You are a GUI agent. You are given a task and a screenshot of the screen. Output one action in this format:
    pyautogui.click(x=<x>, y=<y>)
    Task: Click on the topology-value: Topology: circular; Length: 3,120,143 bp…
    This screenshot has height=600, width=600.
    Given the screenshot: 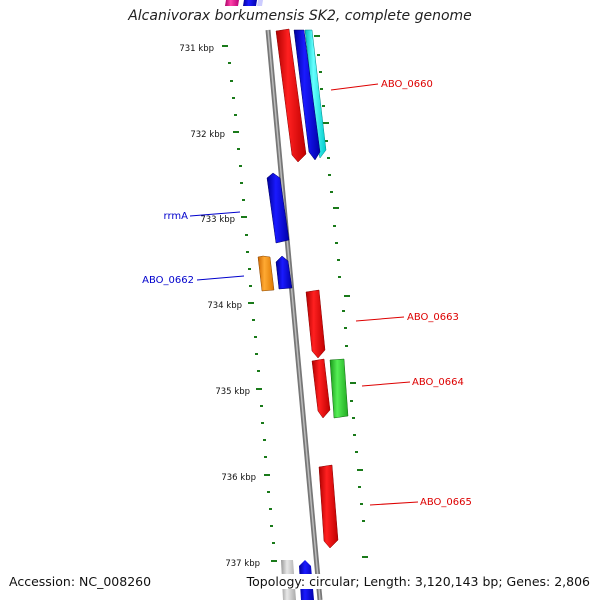 What is the action you would take?
    pyautogui.click(x=418, y=581)
    